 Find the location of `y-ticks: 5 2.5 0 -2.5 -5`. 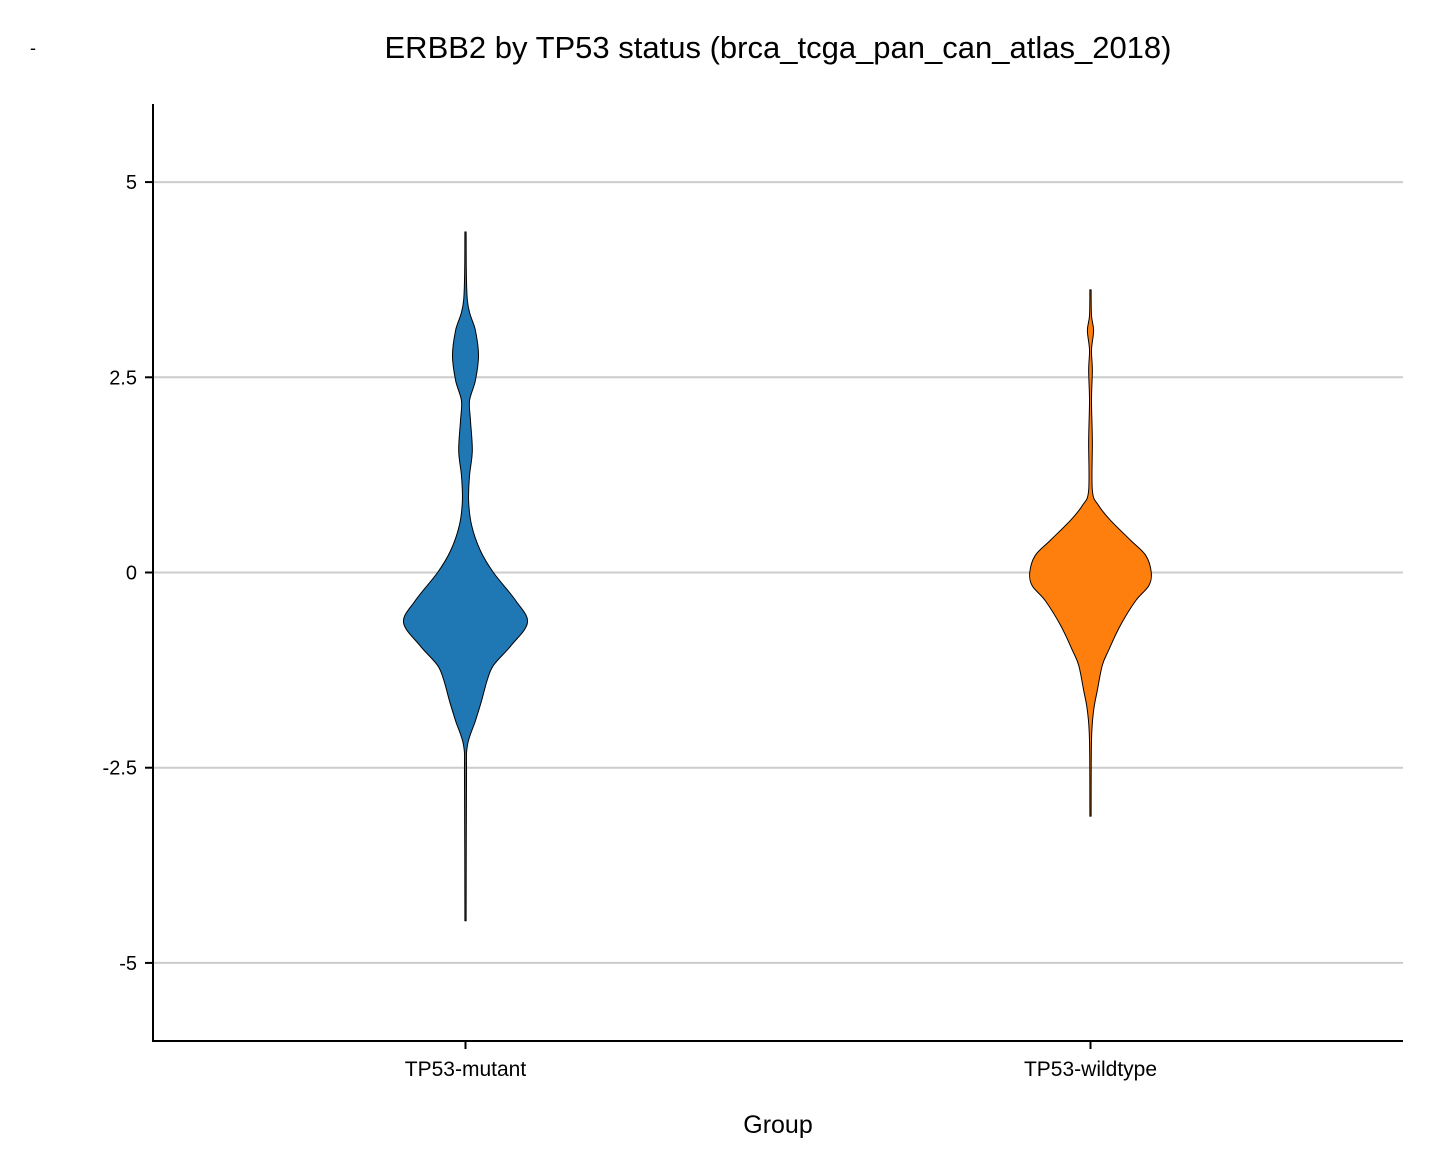

y-ticks: 5 2.5 0 -2.5 -5 is located at coordinates (128, 573).